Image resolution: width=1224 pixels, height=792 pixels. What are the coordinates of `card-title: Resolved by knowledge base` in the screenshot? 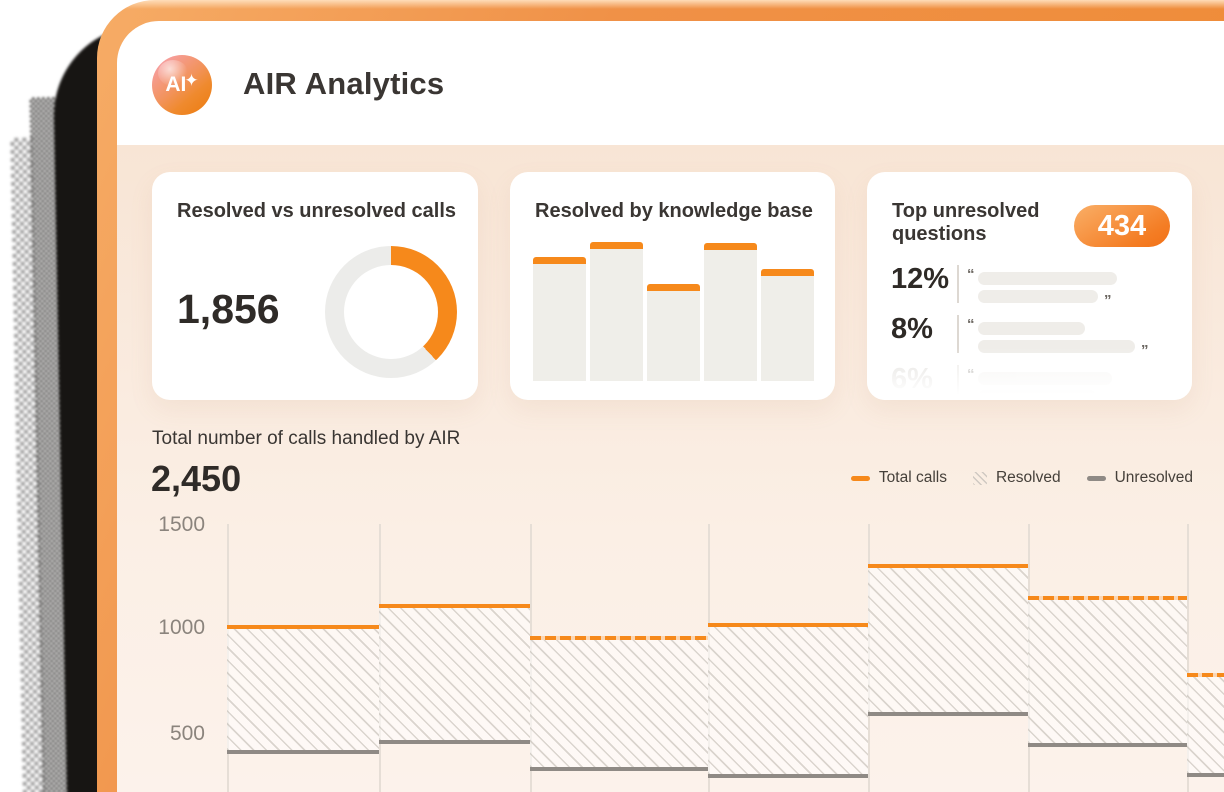 It's located at (674, 211).